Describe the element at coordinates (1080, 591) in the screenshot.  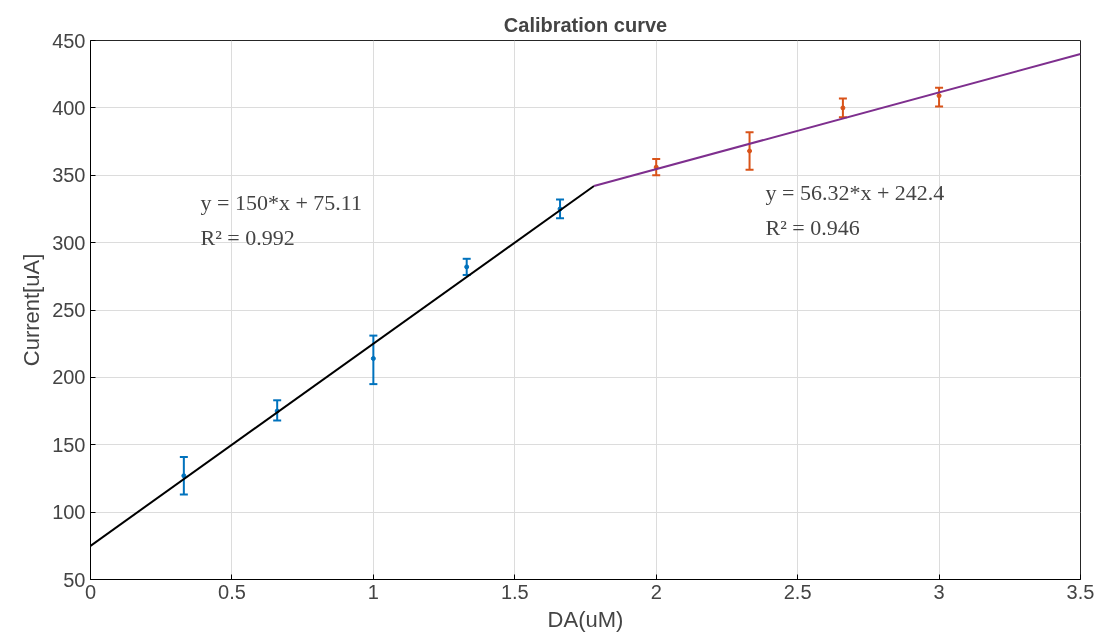
I see `x-tick-label: 3.5` at that location.